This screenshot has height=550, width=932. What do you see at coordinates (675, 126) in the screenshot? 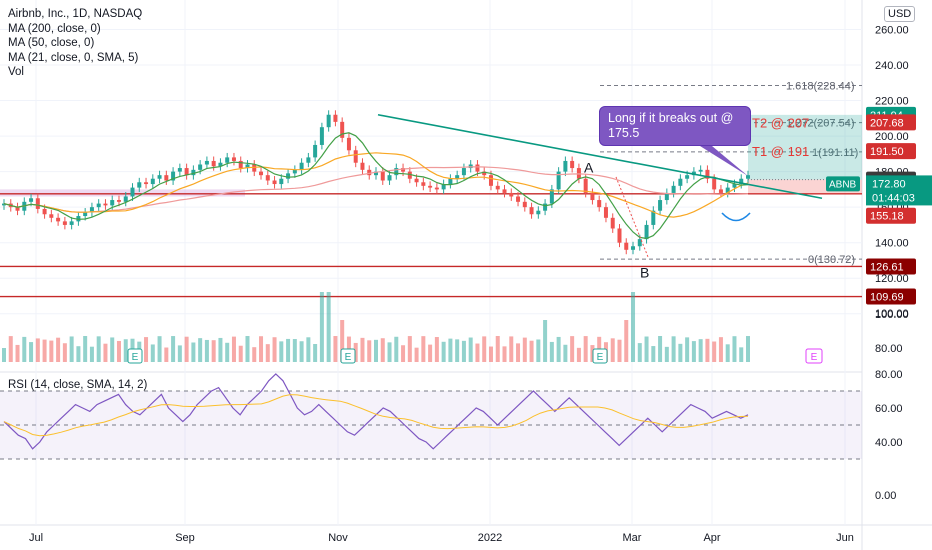
I see `callout-note: Long if it breaks out @ 175.5` at bounding box center [675, 126].